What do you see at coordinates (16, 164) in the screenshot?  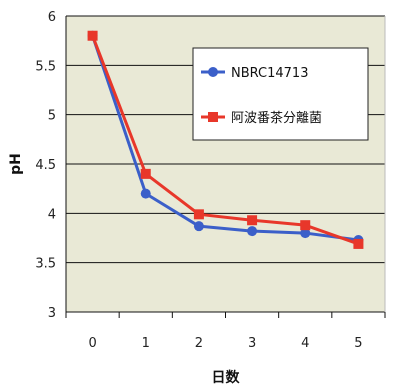 I see `y-axis-title: pH` at bounding box center [16, 164].